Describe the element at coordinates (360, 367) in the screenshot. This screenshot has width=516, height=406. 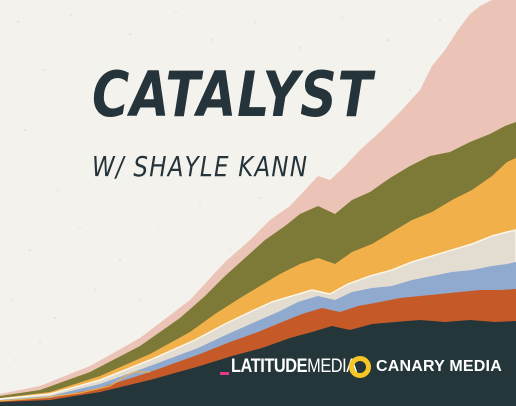
I see `canary-ring-icon` at that location.